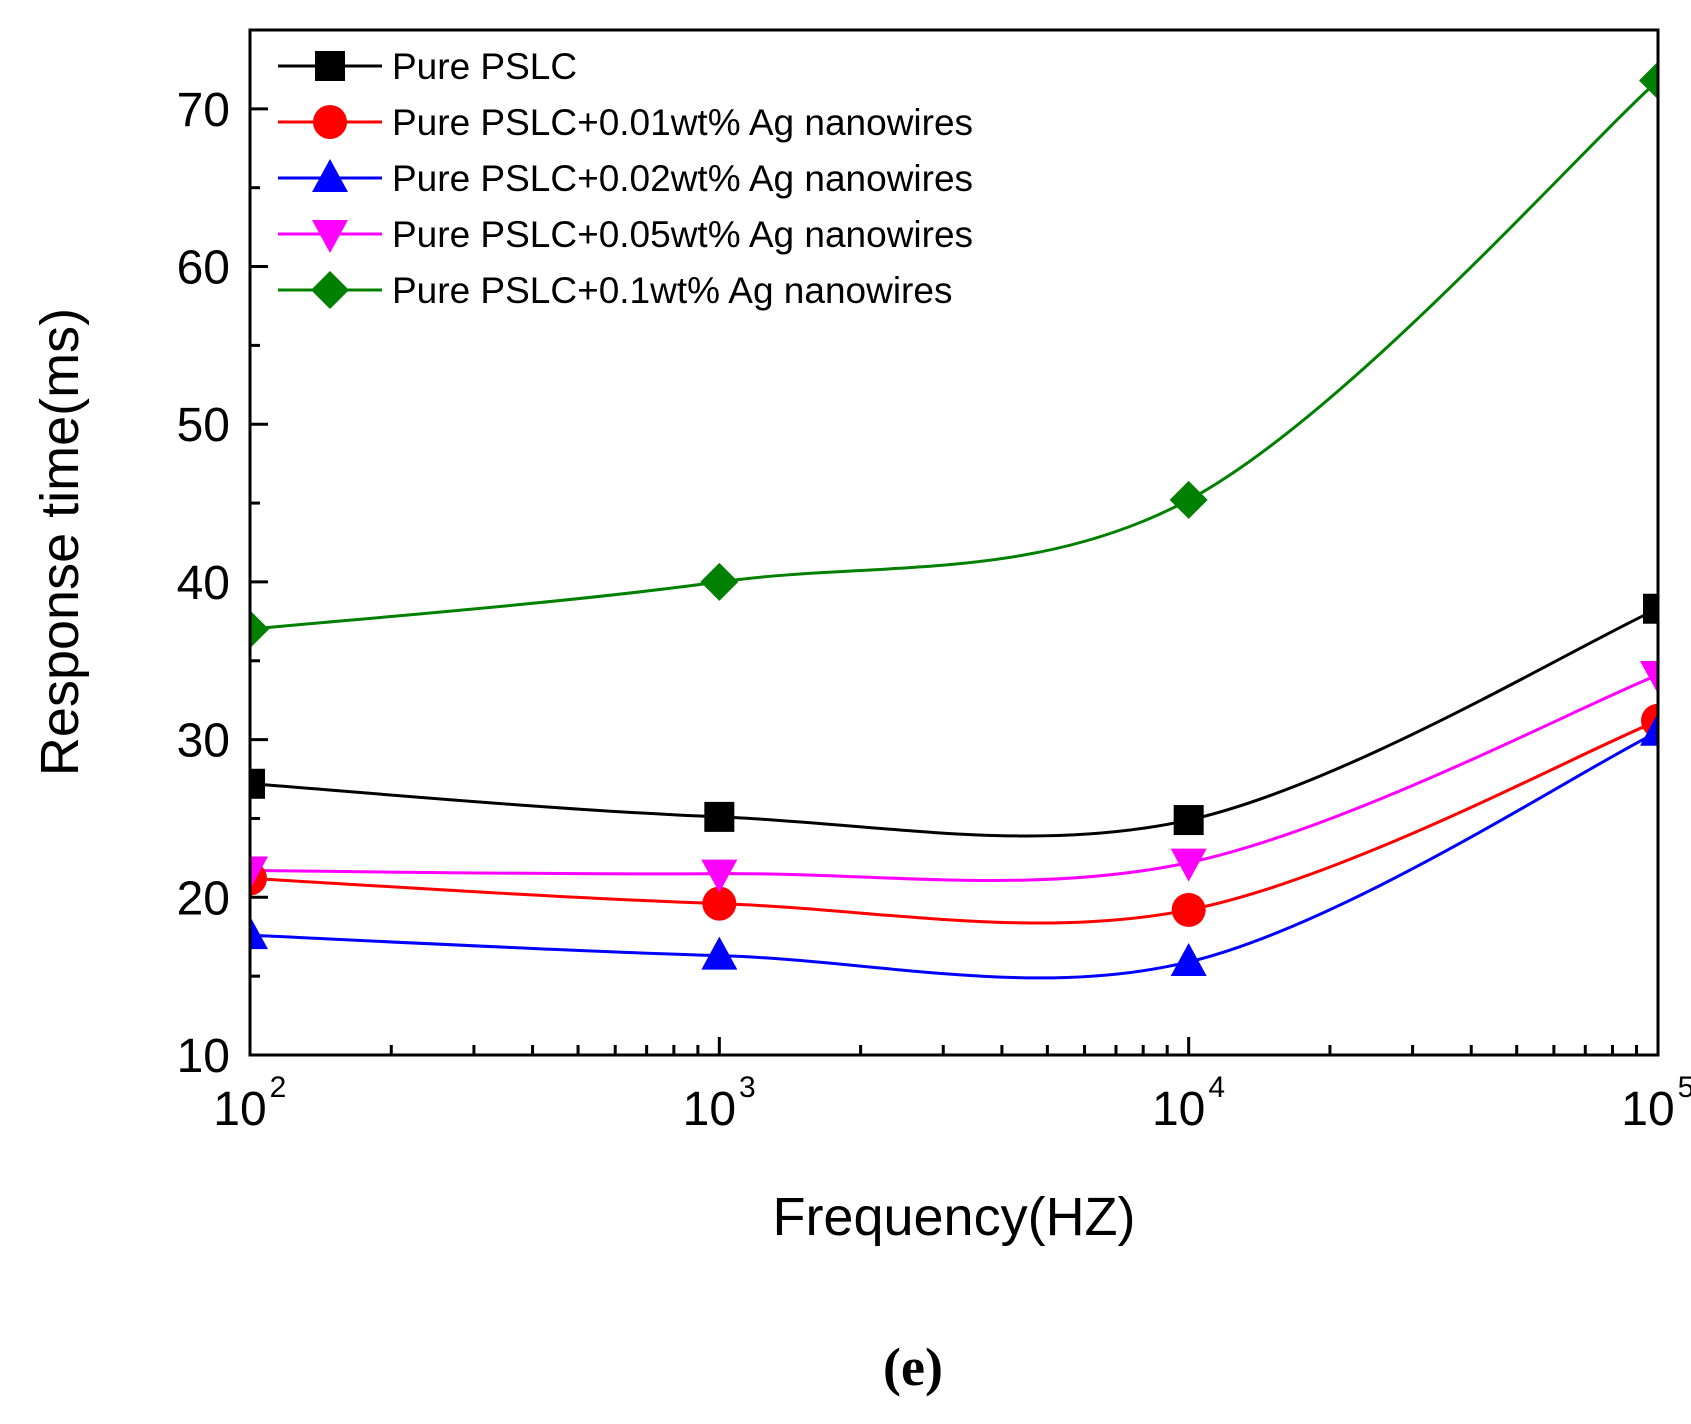 This screenshot has width=1691, height=1424. I want to click on y-axis-title: Response time(ms), so click(60, 542).